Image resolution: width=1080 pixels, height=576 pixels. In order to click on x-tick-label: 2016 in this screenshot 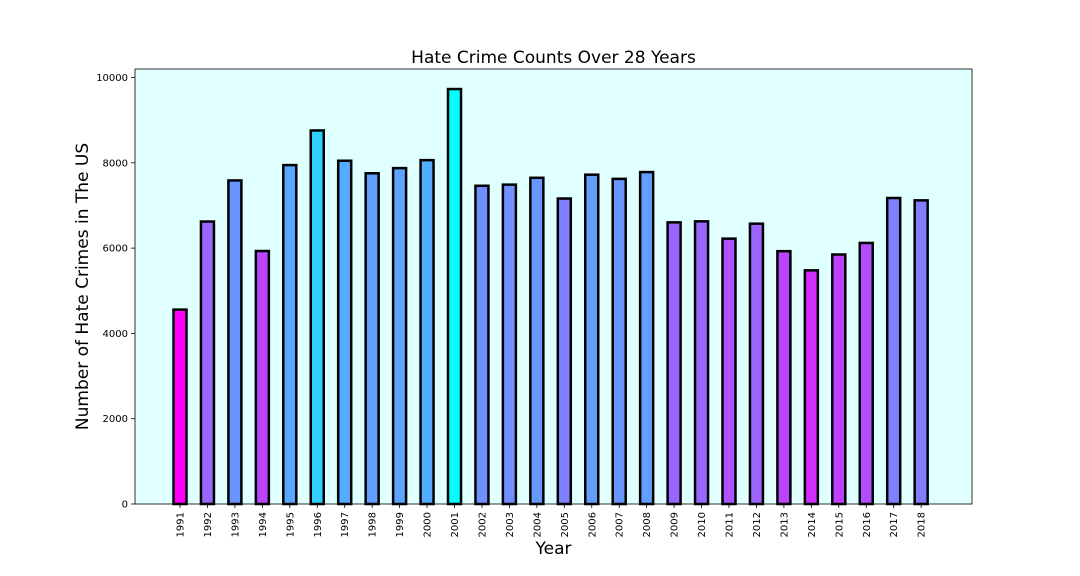, I will do `click(867, 524)`.